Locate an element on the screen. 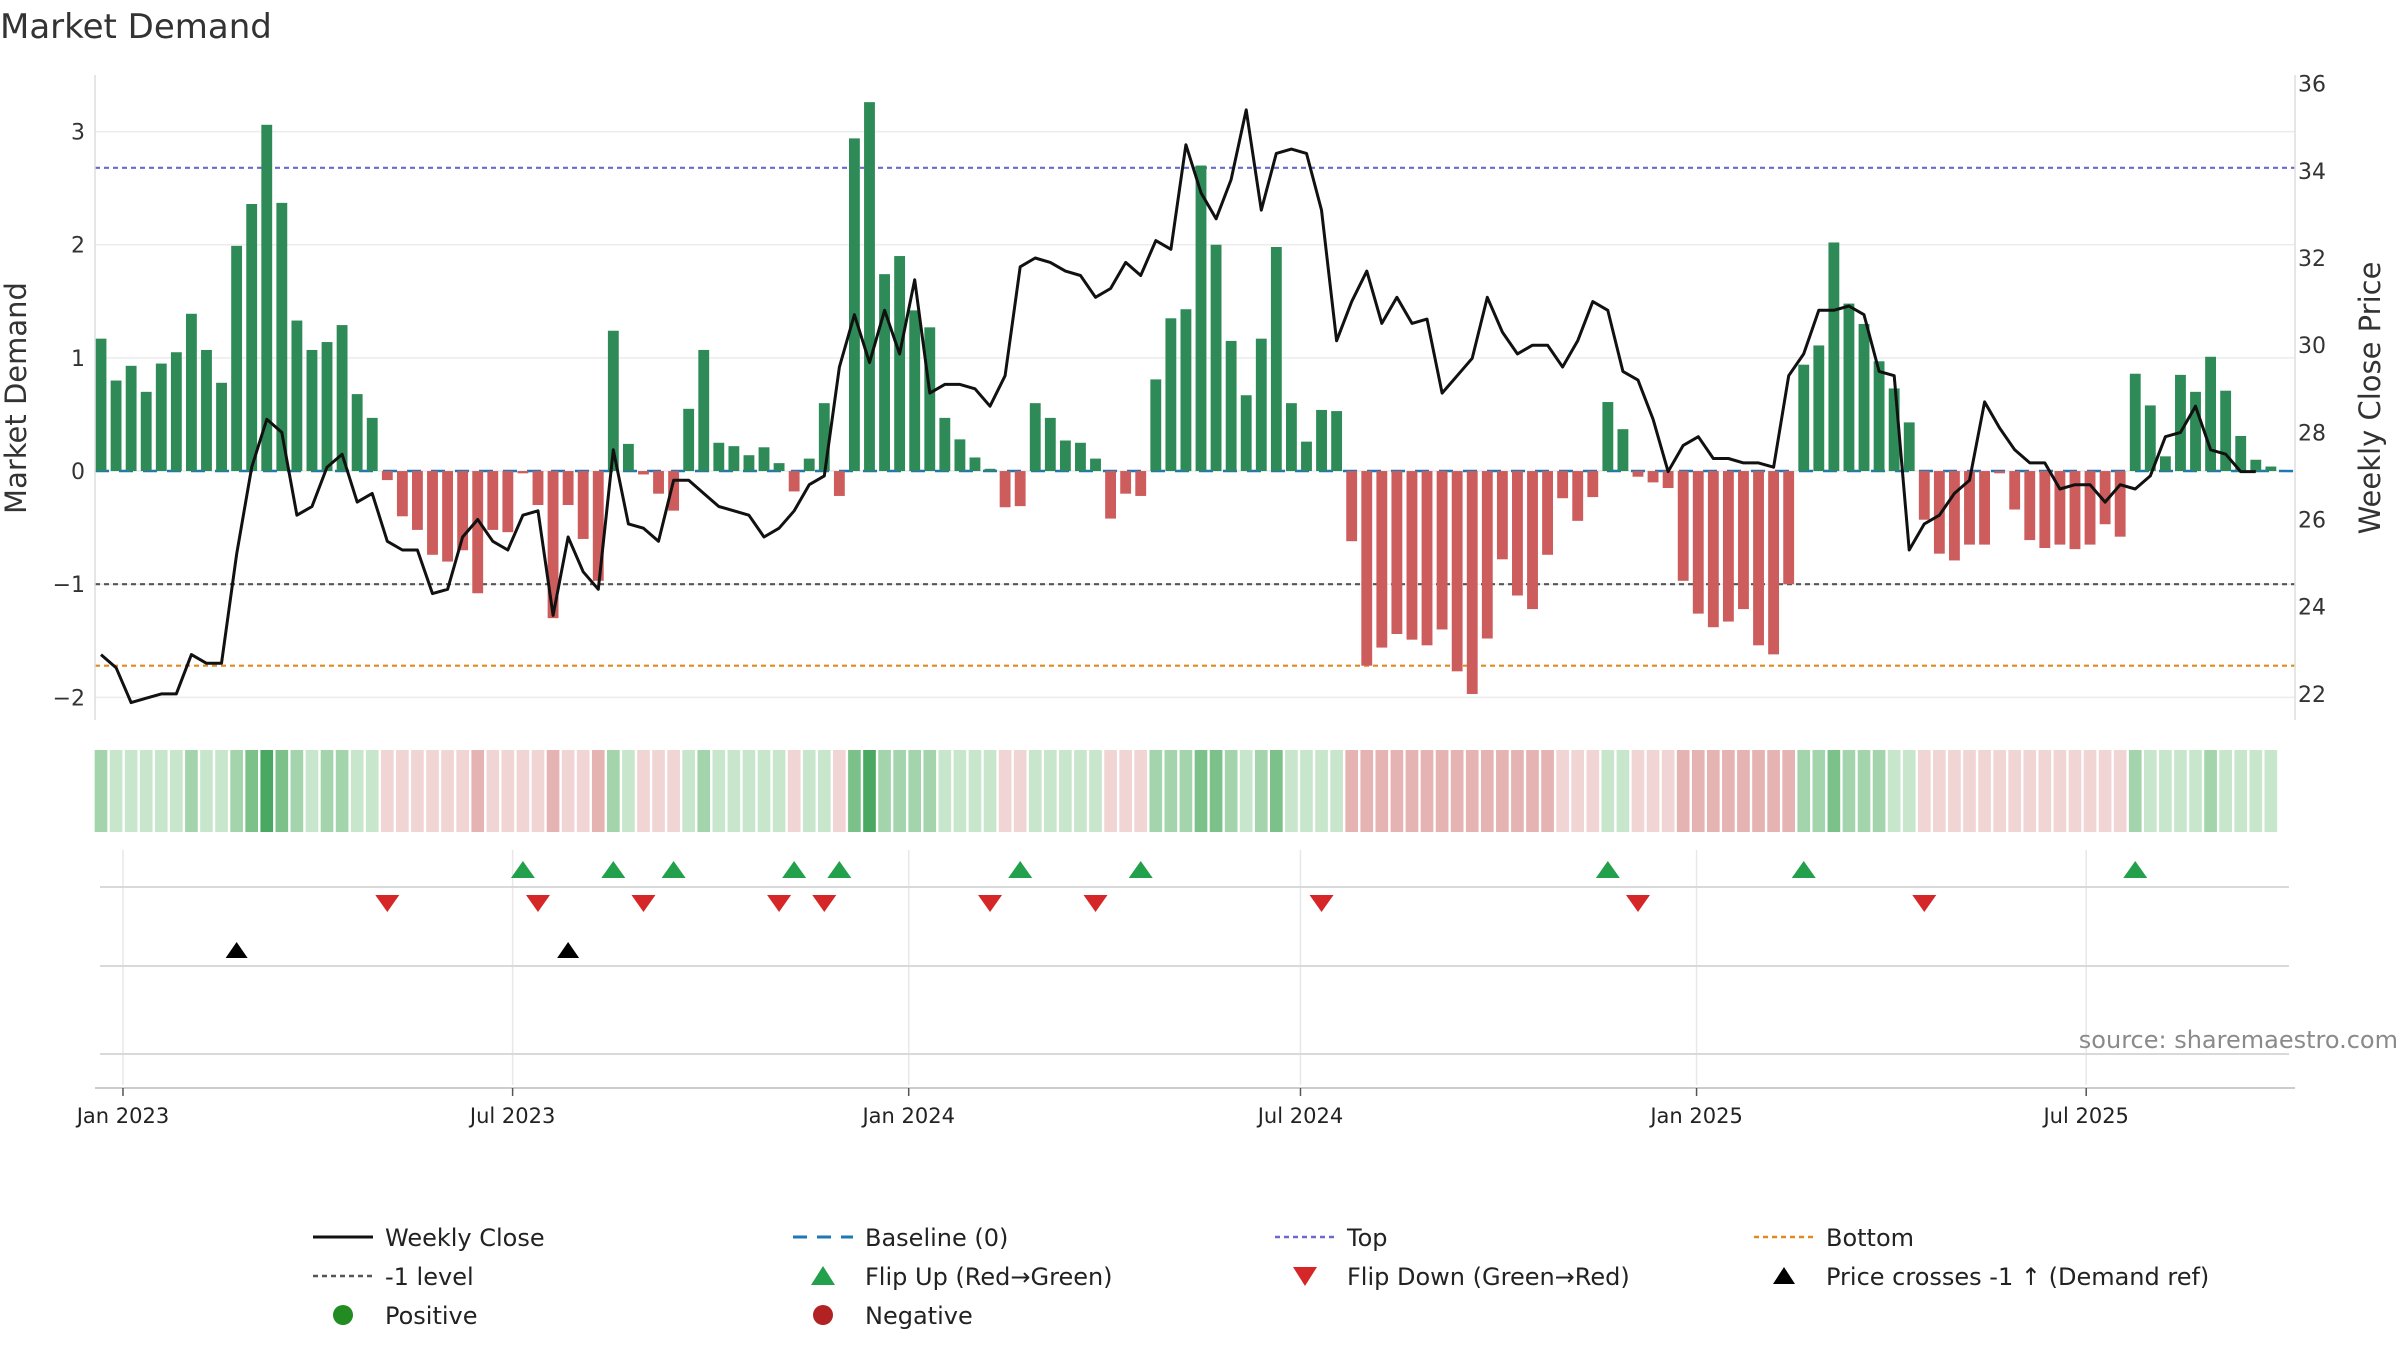 This screenshot has height=1350, width=2400. y2-tick-label: 32 is located at coordinates (2312, 259).